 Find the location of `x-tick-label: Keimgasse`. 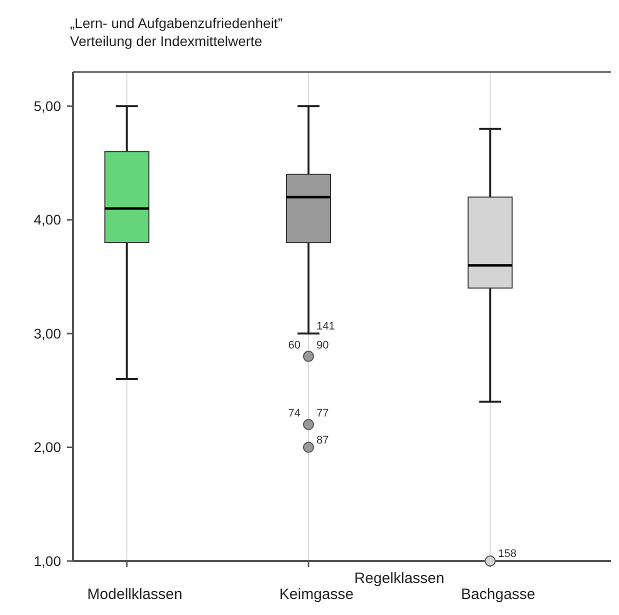

x-tick-label: Keimgasse is located at coordinates (316, 594).